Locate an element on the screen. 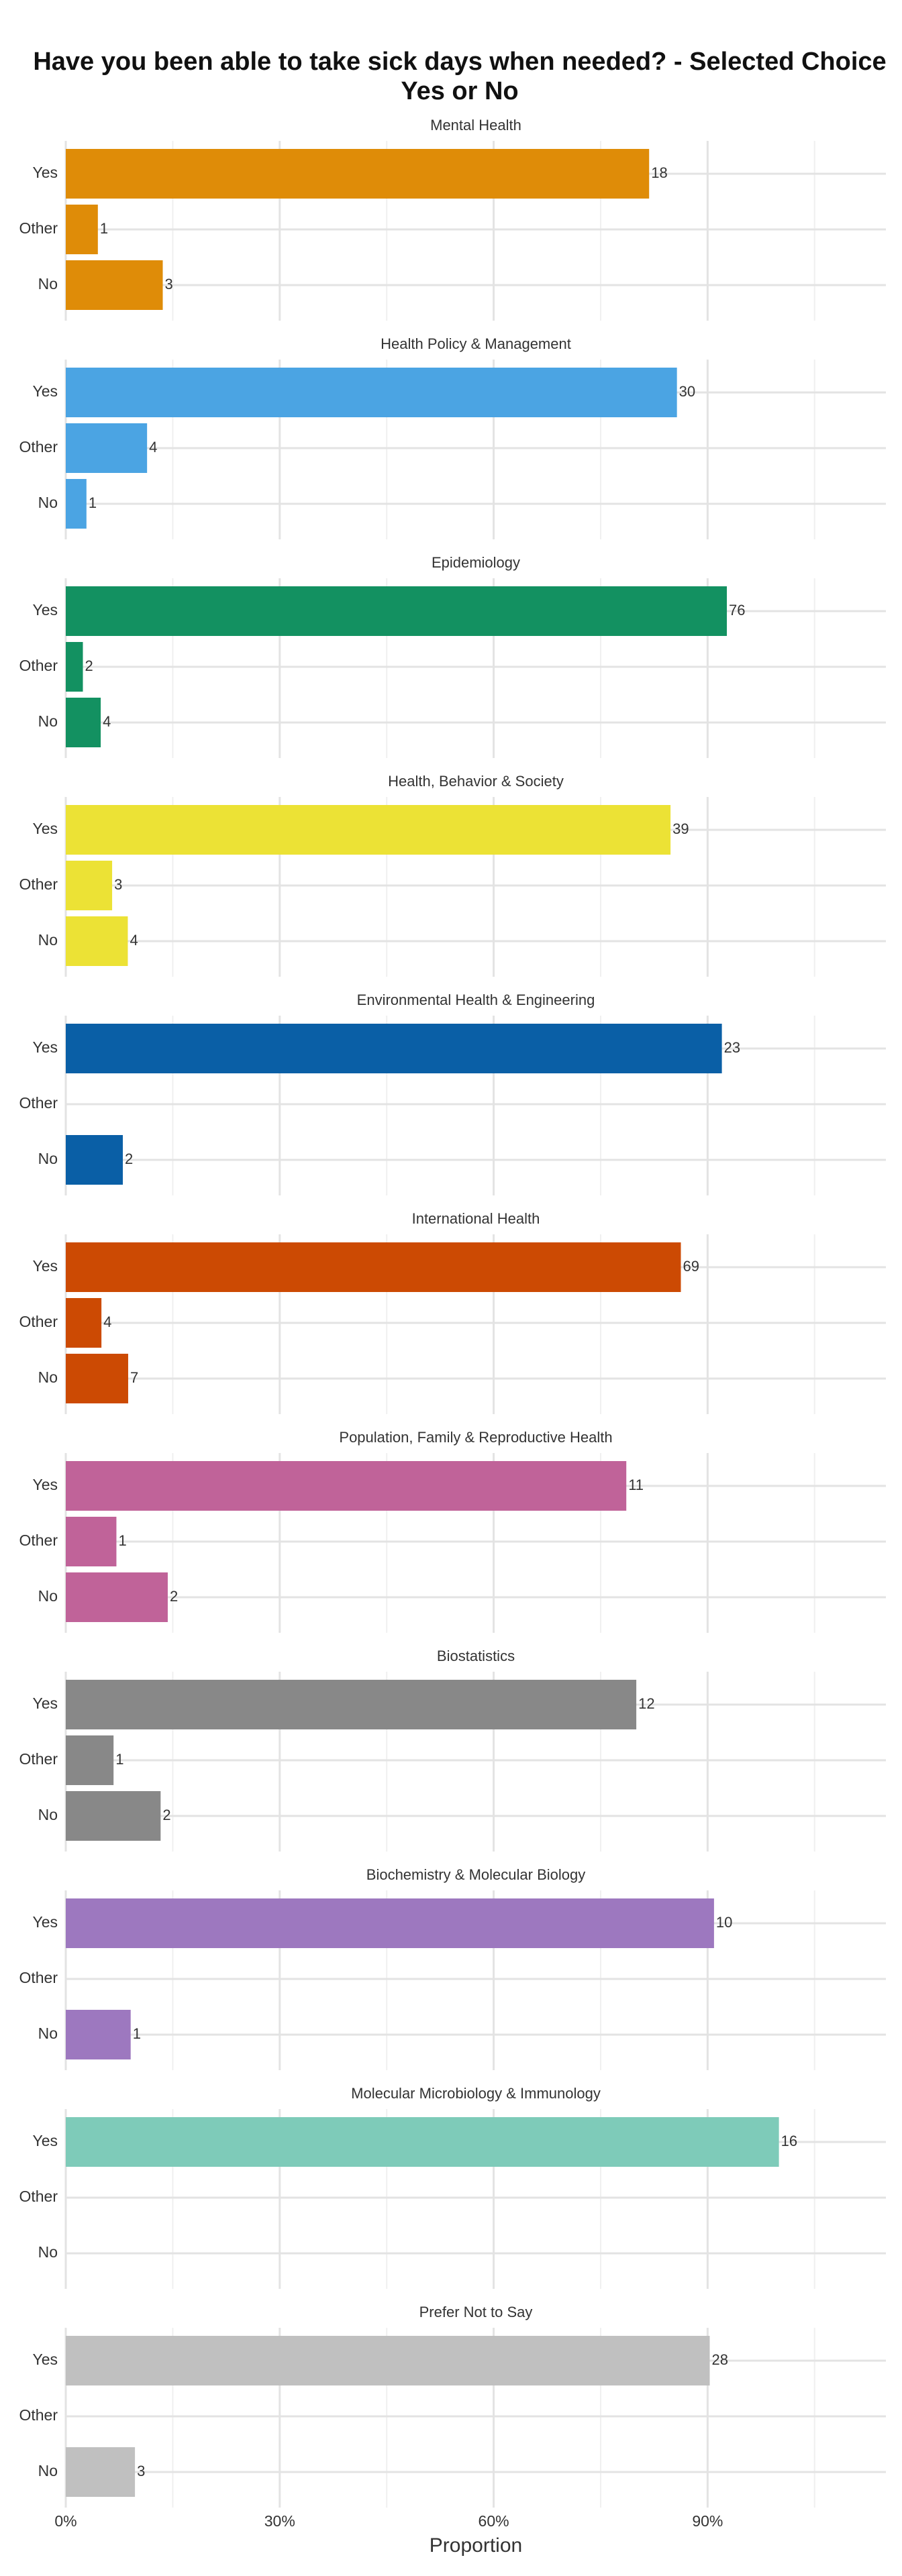 Image resolution: width=902 pixels, height=2576 pixels. facet-title: International Health is located at coordinates (476, 1218).